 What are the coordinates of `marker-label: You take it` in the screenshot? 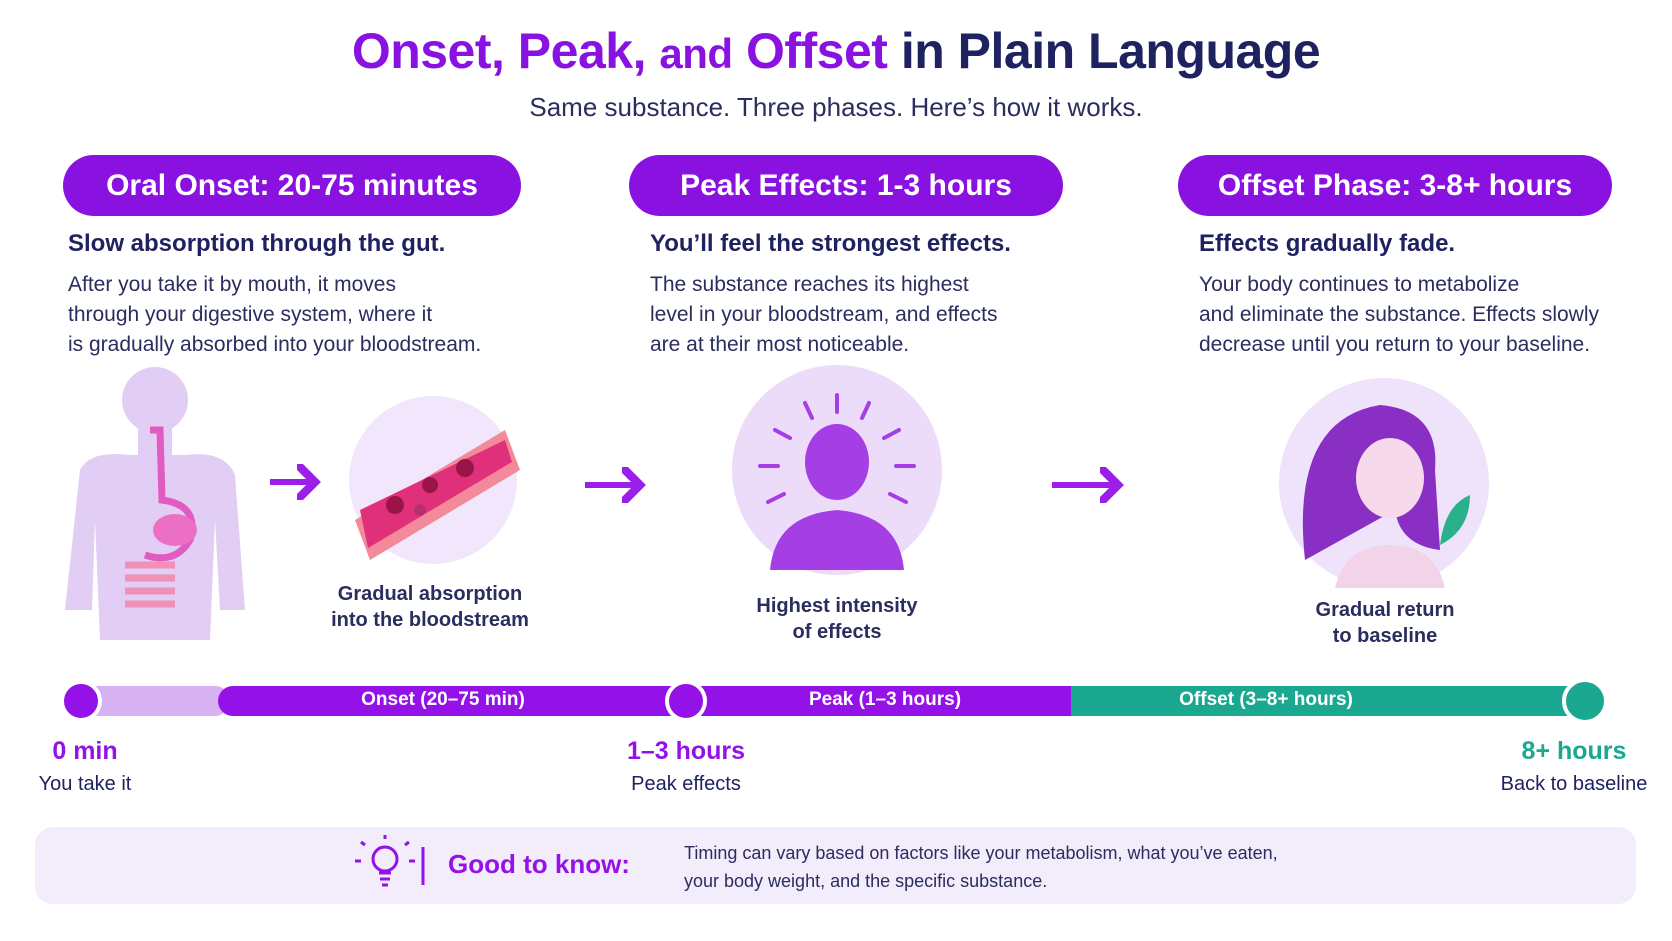 It's located at (85, 784).